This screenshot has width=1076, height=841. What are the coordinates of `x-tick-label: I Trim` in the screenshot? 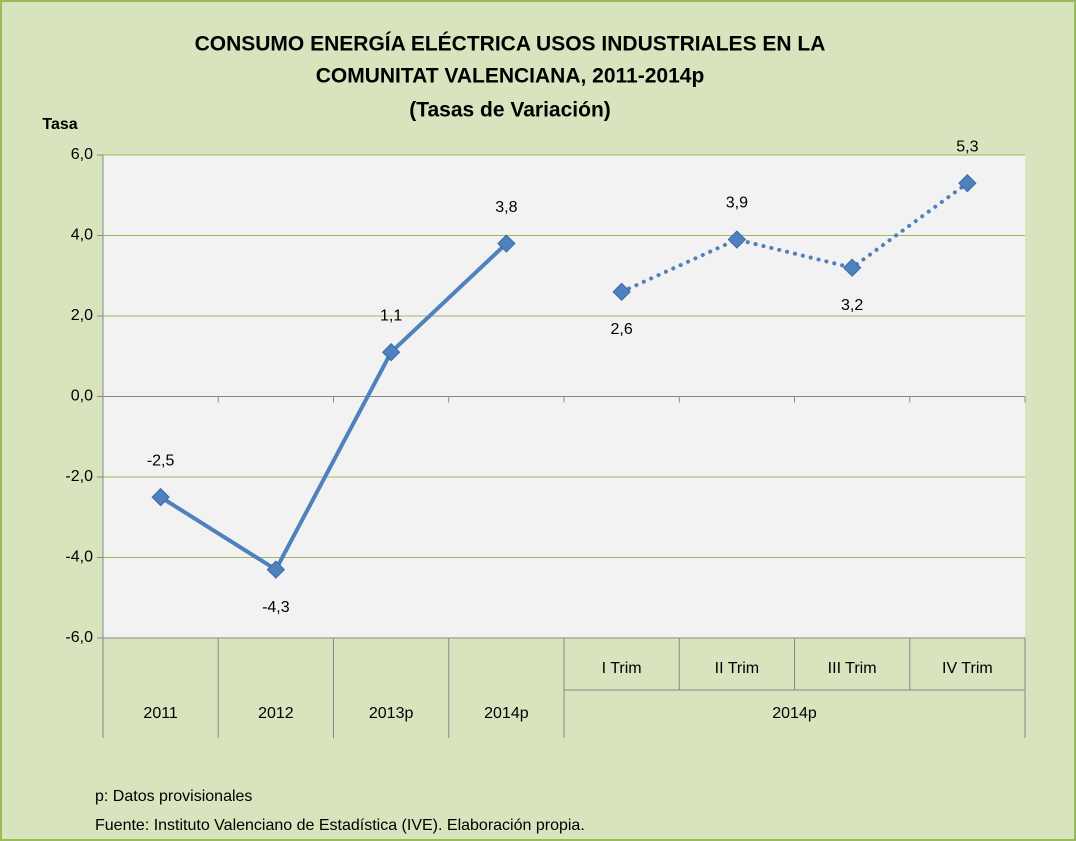 It's located at (622, 668).